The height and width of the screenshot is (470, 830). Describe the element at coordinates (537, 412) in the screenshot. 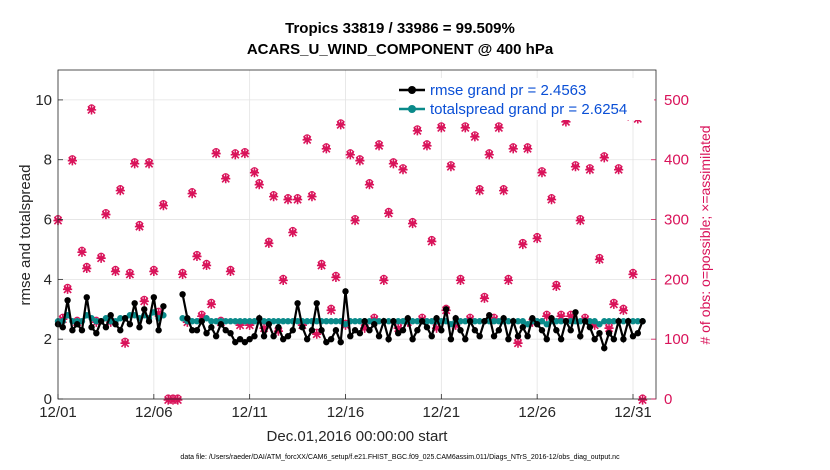

I see `x-tick-label: 12/26` at that location.